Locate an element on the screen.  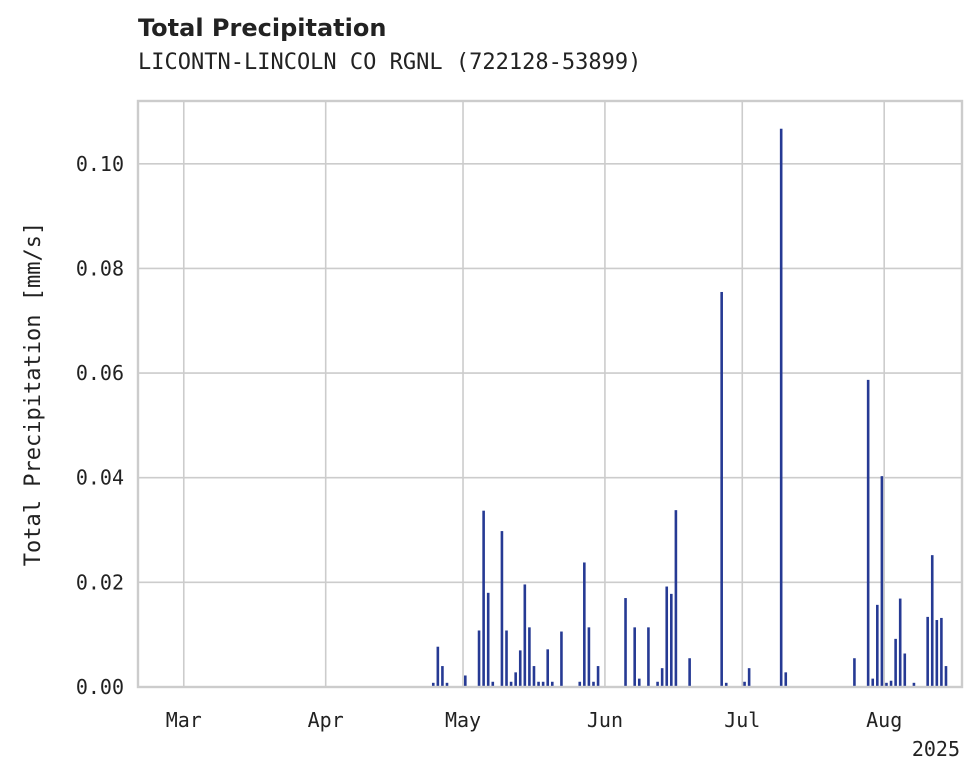
x-tick-label: Aug is located at coordinates (884, 720).